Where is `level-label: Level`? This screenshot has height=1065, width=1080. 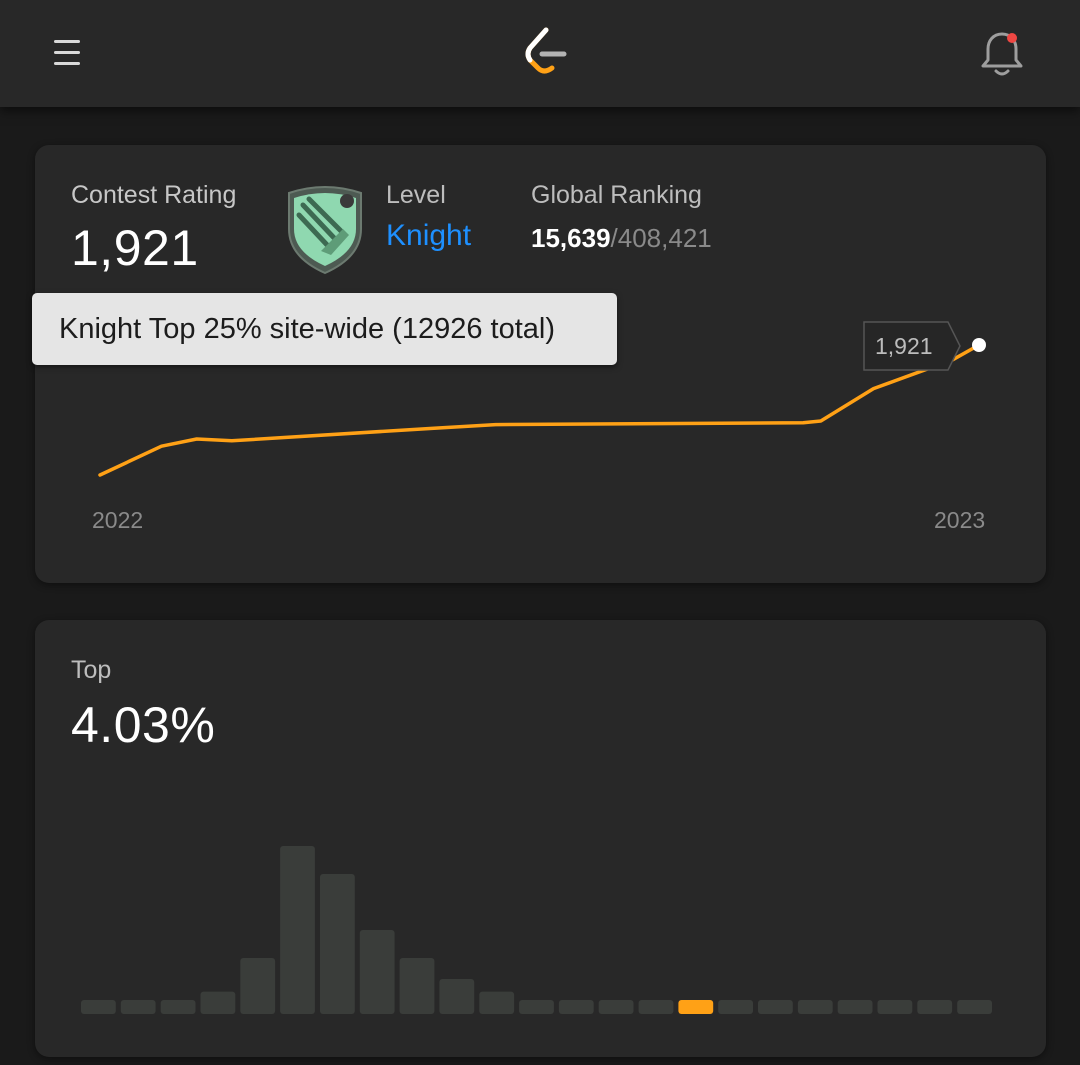
level-label: Level is located at coordinates (416, 195).